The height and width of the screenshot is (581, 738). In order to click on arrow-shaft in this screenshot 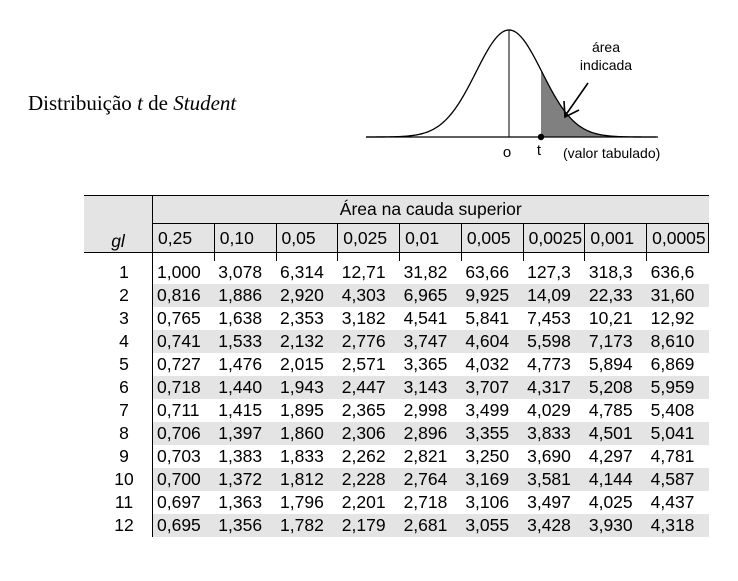, I will do `click(576, 99)`.